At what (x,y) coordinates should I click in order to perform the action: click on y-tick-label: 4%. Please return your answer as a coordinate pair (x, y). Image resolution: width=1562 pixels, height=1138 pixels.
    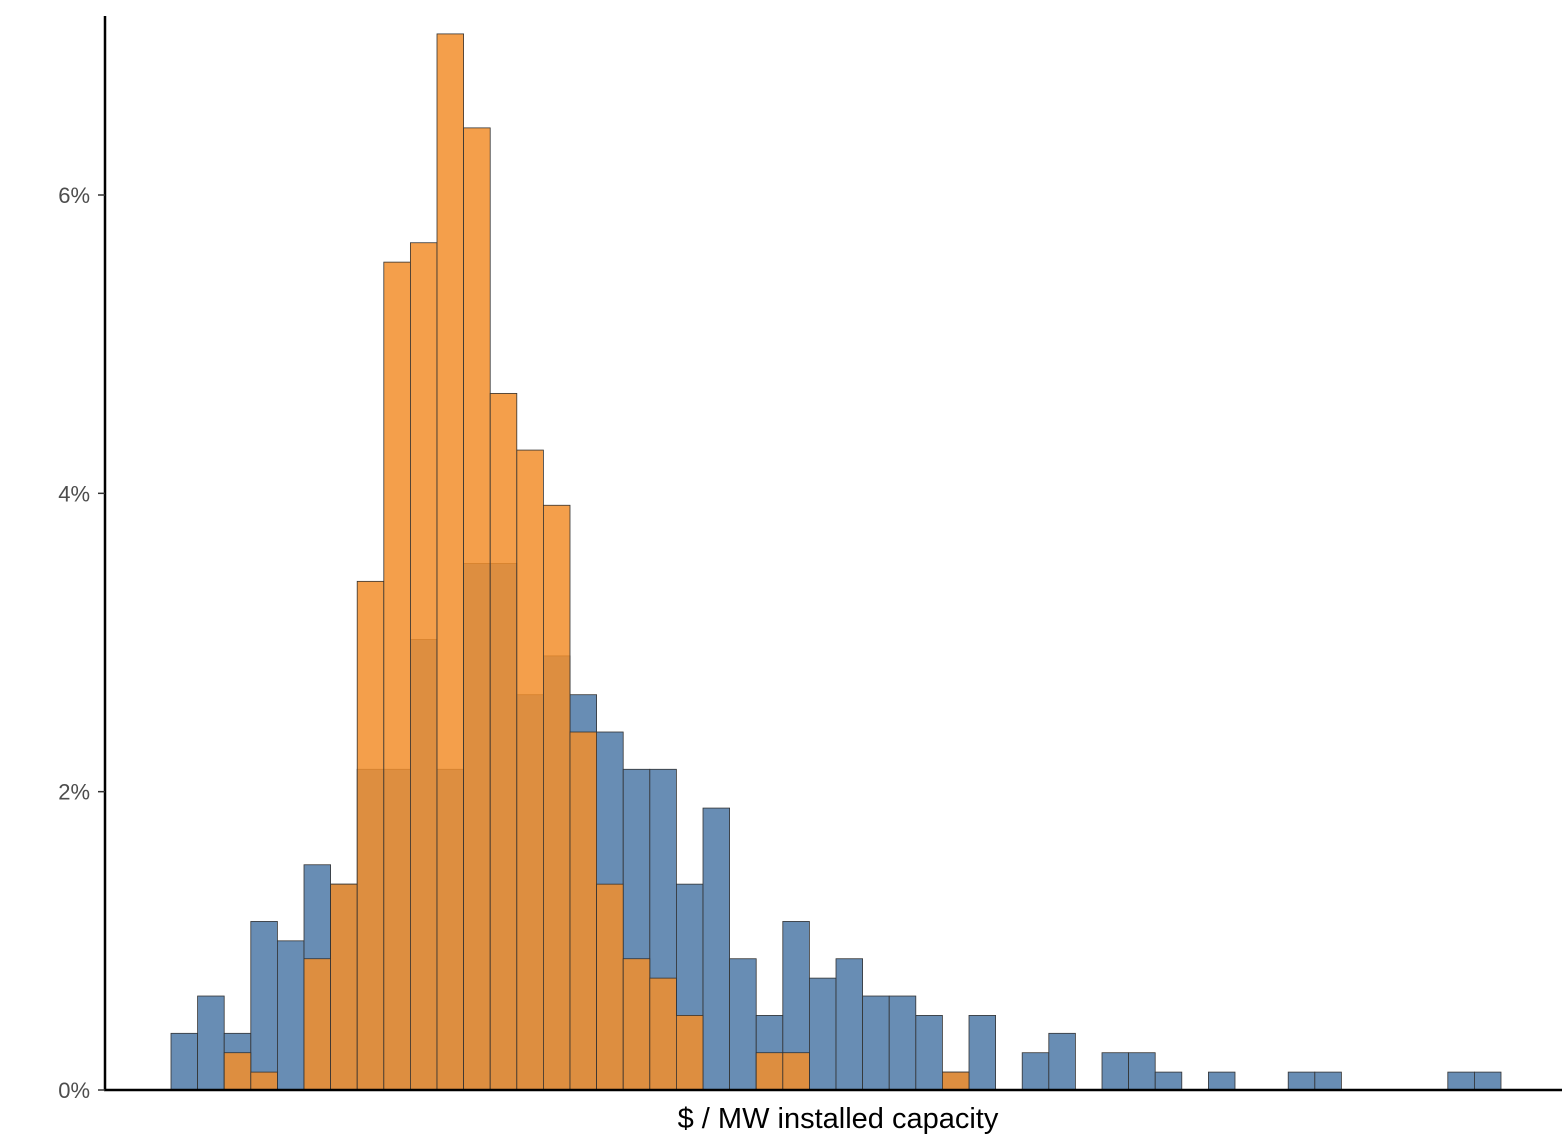
    Looking at the image, I should click on (74, 493).